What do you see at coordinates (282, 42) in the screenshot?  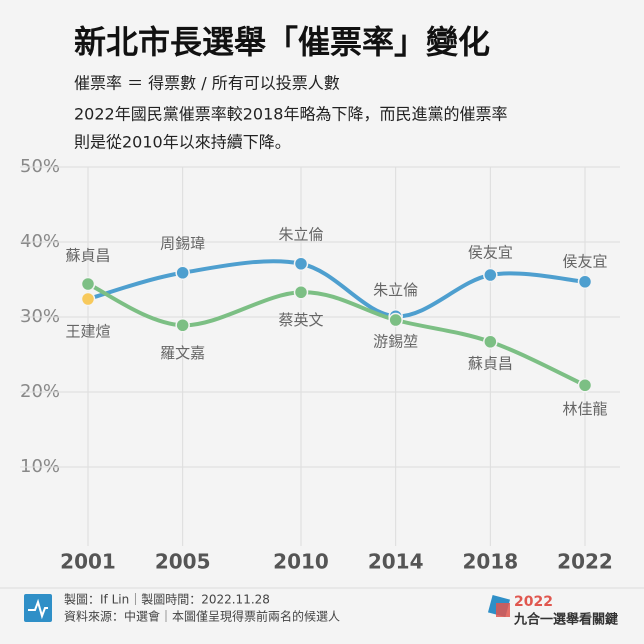 I see `title: 新北市長選舉「催票率」變化` at bounding box center [282, 42].